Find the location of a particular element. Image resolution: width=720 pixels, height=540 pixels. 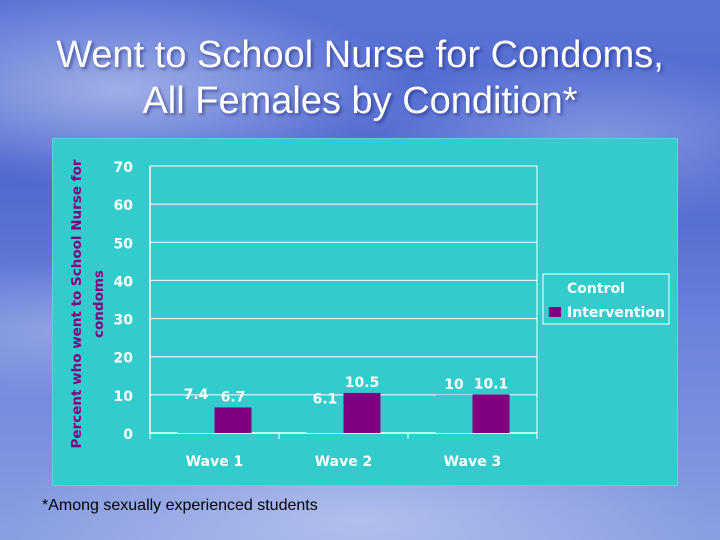

data-label: 6.7 is located at coordinates (233, 397).